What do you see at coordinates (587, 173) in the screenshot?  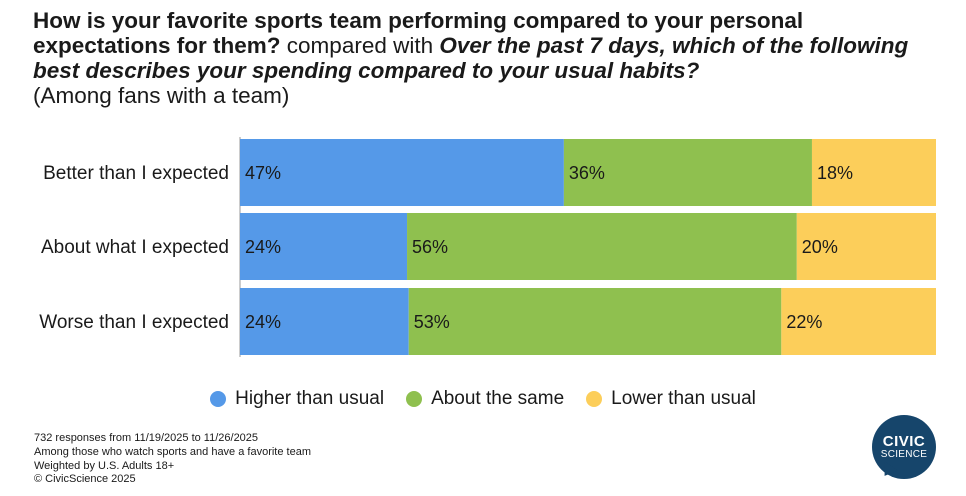 I see `data-label: 36%` at bounding box center [587, 173].